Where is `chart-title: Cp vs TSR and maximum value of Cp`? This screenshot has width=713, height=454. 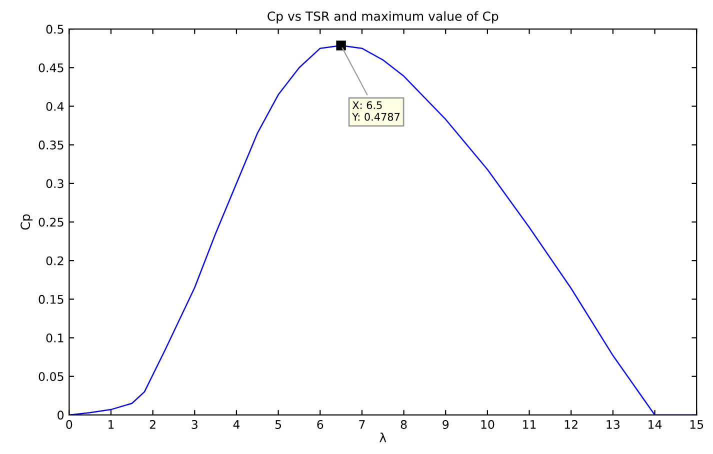
chart-title: Cp vs TSR and maximum value of Cp is located at coordinates (383, 17).